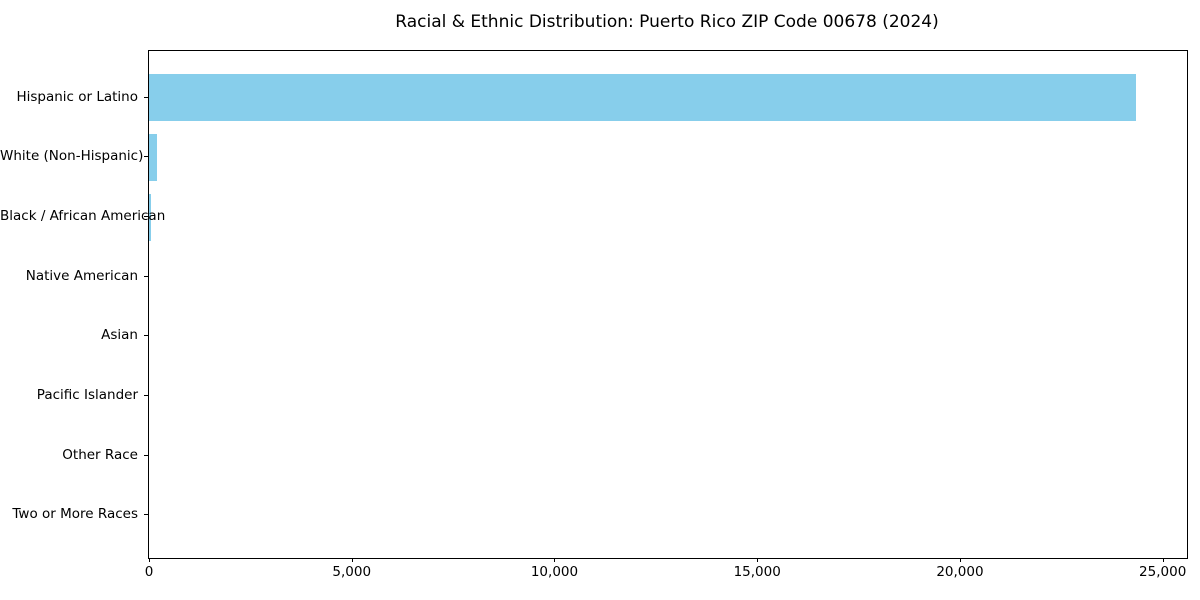 This screenshot has width=1200, height=600. What do you see at coordinates (75, 514) in the screenshot?
I see `y-tick-label: Two or More Races` at bounding box center [75, 514].